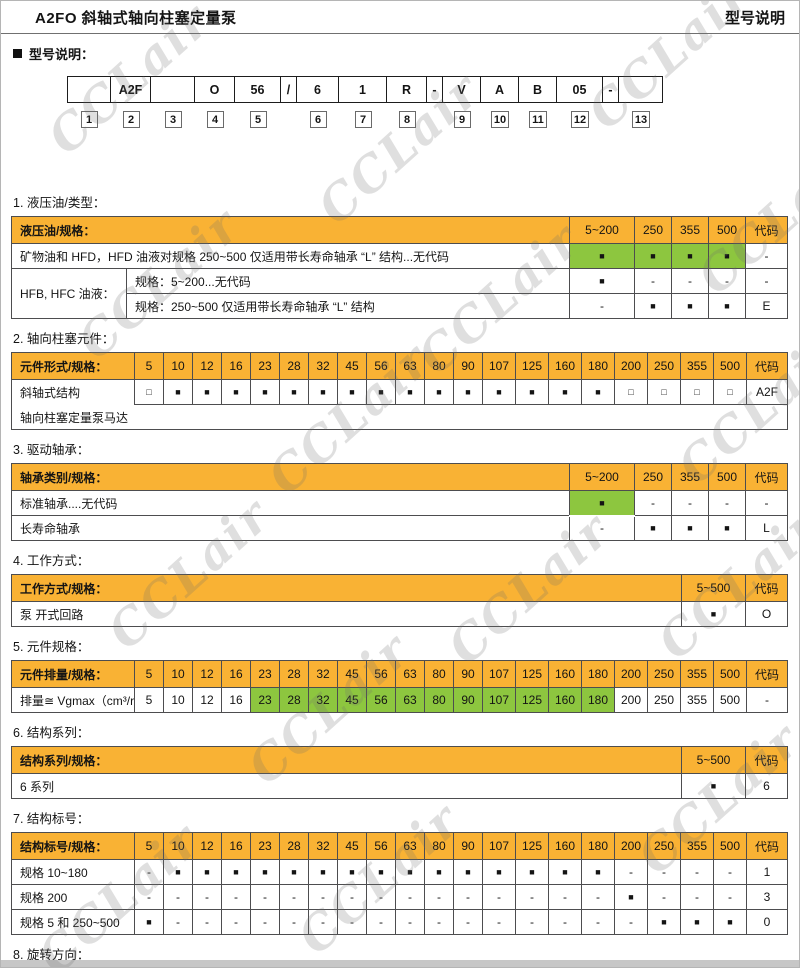  What do you see at coordinates (754, 18) in the screenshot?
I see `page-subtitle: 型号说明` at bounding box center [754, 18].